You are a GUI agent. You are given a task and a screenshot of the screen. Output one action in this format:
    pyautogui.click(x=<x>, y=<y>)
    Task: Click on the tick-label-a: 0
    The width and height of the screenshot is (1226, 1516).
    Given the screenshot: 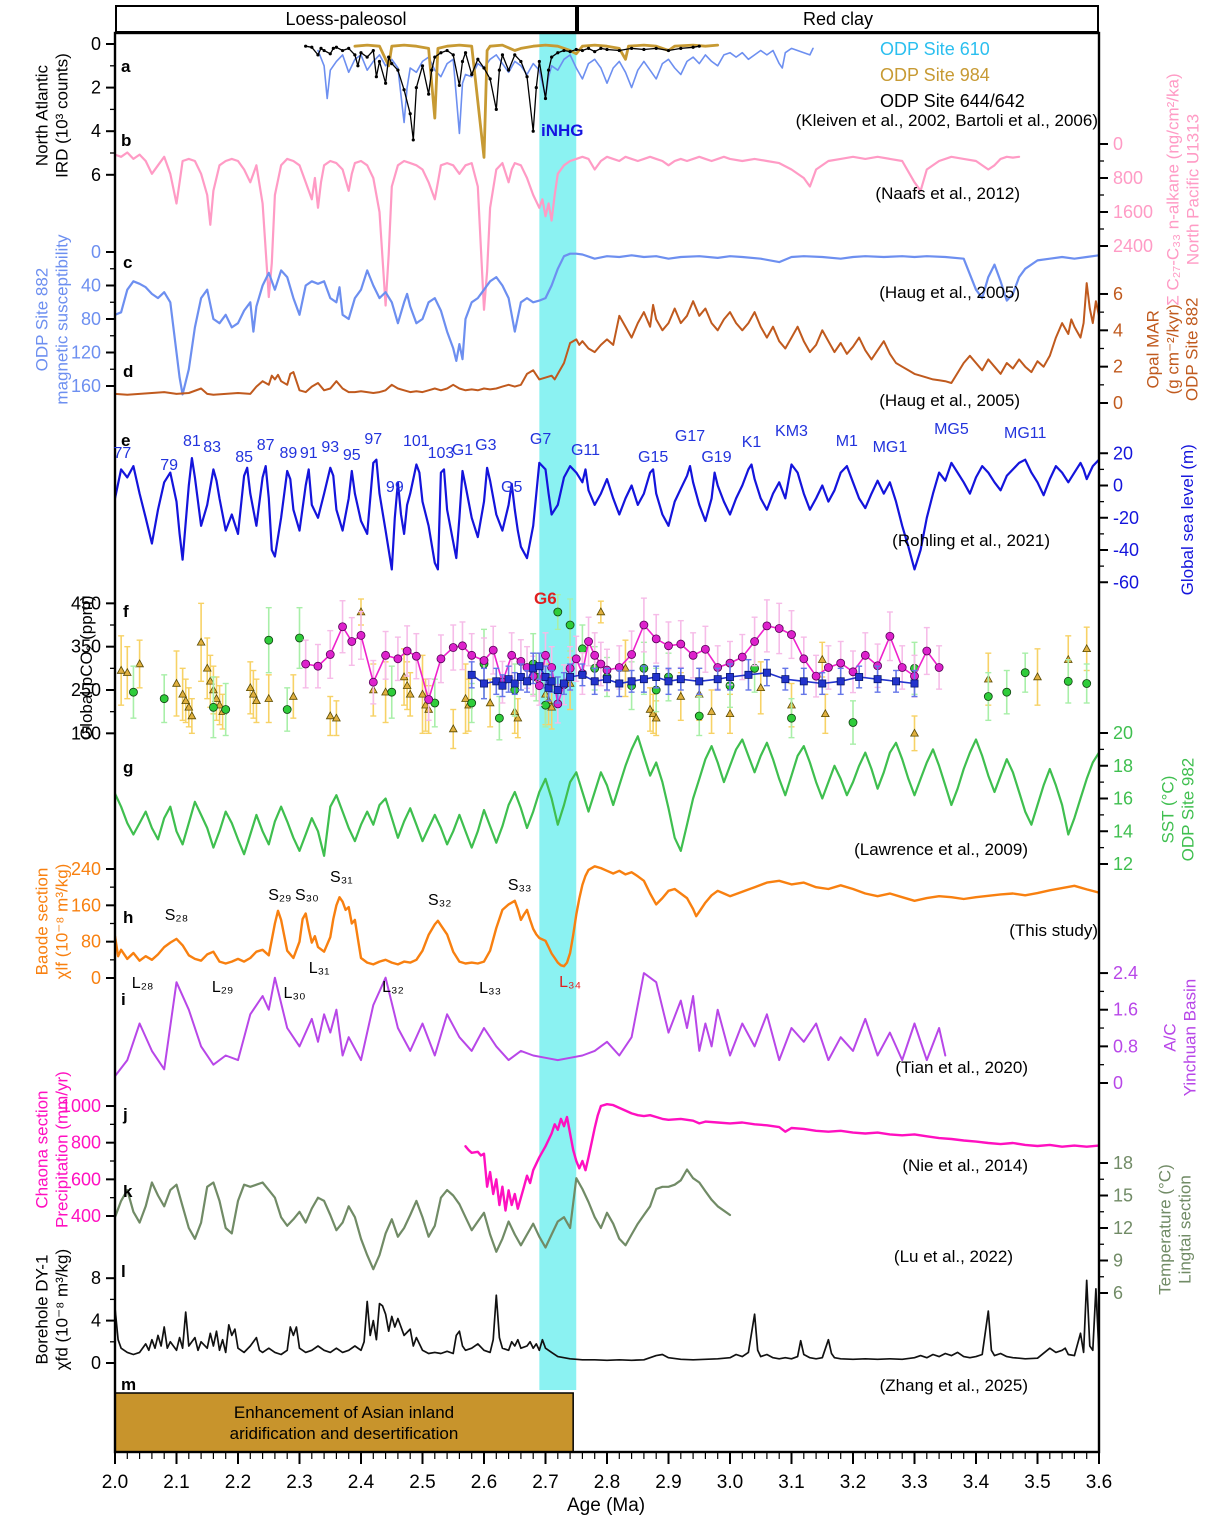 What is the action you would take?
    pyautogui.click(x=96, y=44)
    